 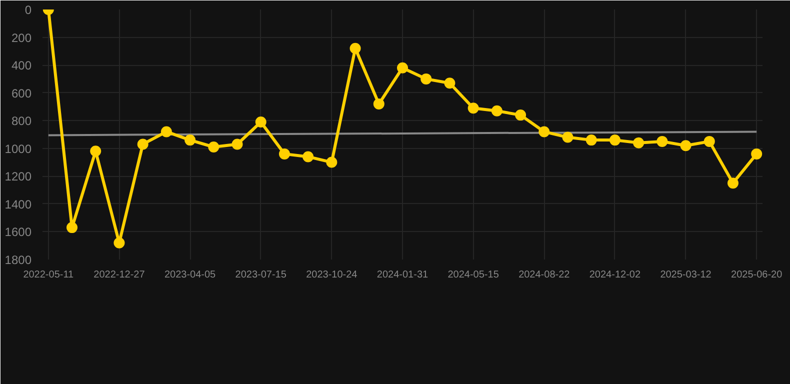 I want to click on x-tick-label: 2024-12-02, so click(x=615, y=275).